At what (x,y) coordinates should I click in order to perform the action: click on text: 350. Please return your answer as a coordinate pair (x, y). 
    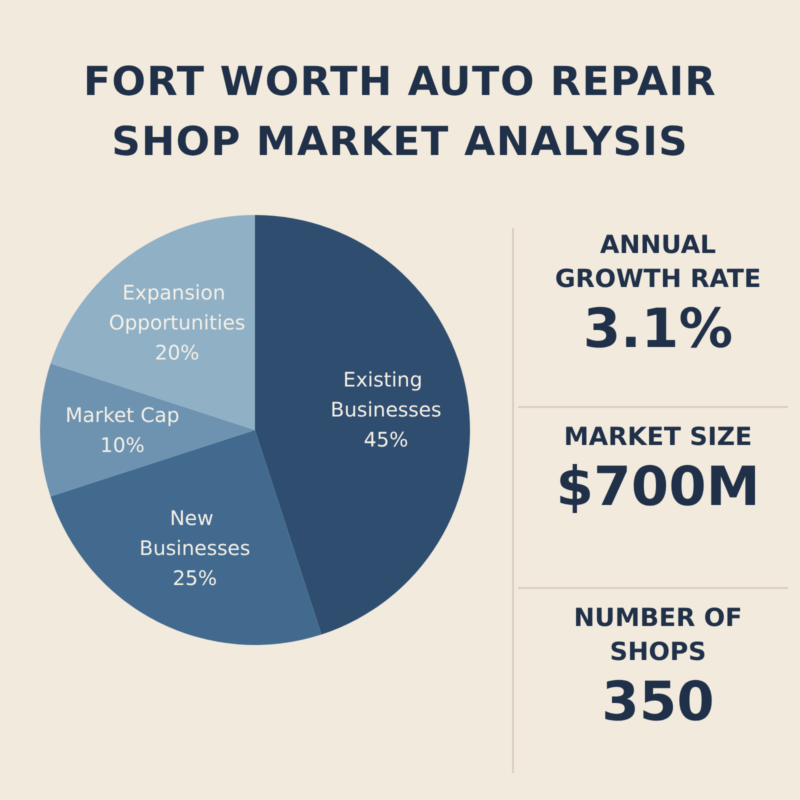
    Looking at the image, I should click on (658, 702).